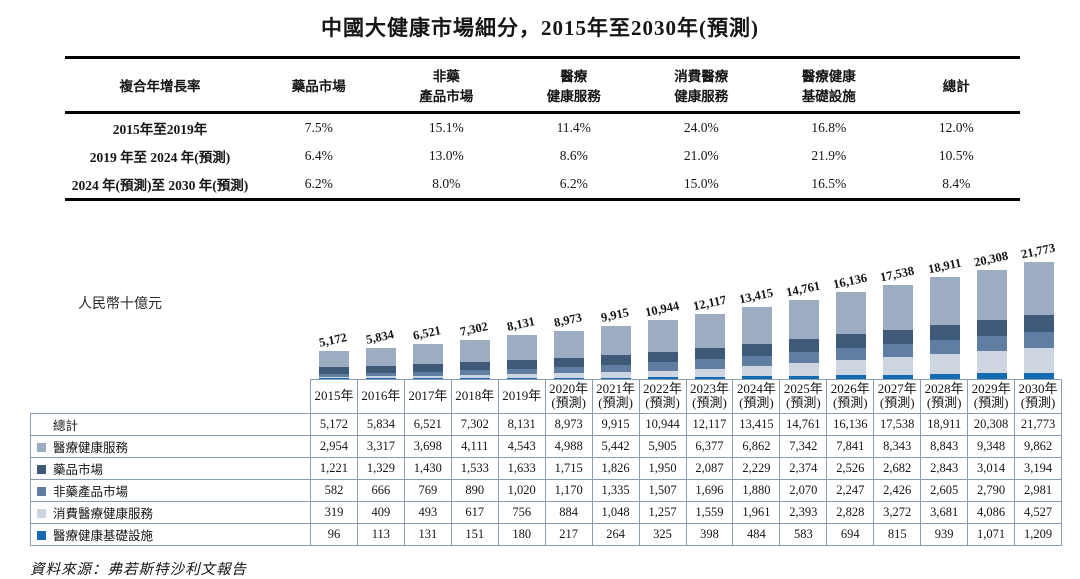 This screenshot has height=579, width=1080. Describe the element at coordinates (615, 512) in the screenshot. I see `value-cell: 1,048` at that location.